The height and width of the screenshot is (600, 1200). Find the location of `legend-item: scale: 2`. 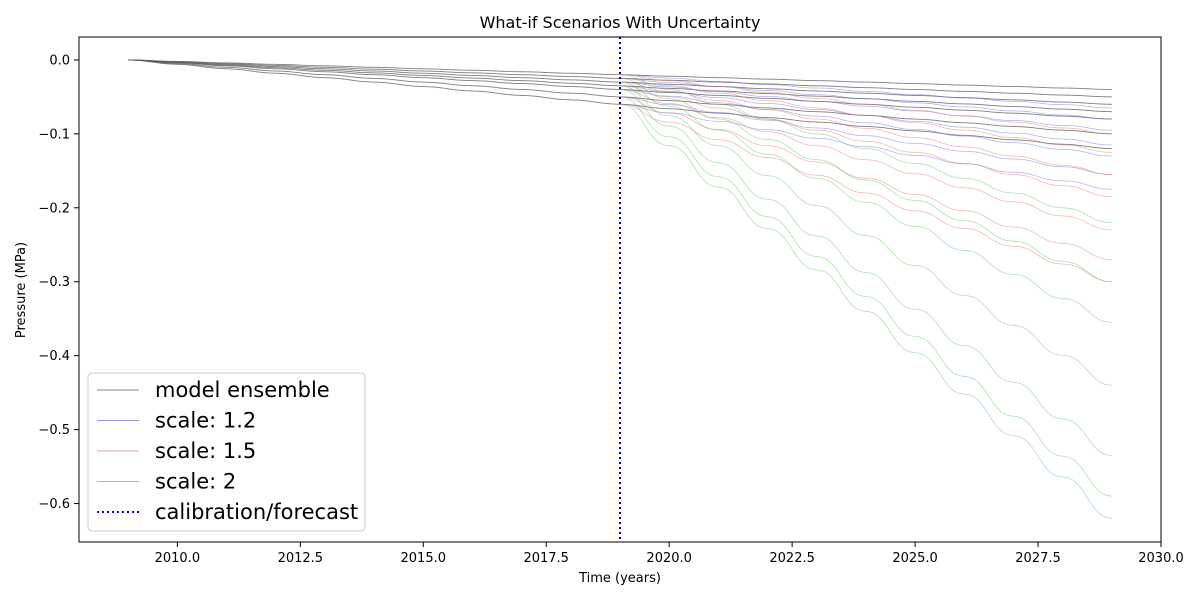

legend-item: scale: 2 is located at coordinates (166, 482).